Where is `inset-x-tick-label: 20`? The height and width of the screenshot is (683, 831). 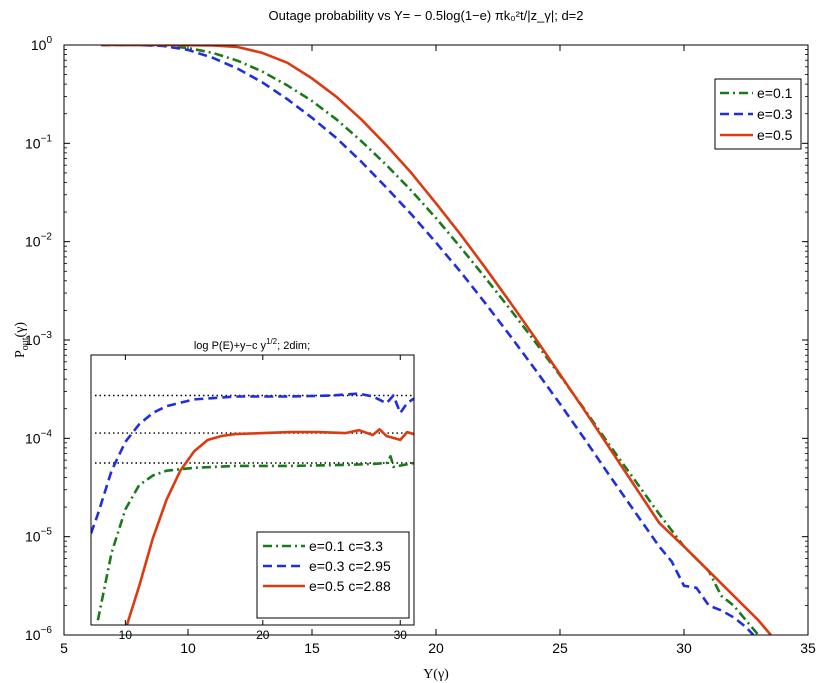
inset-x-tick-label: 20 is located at coordinates (263, 635).